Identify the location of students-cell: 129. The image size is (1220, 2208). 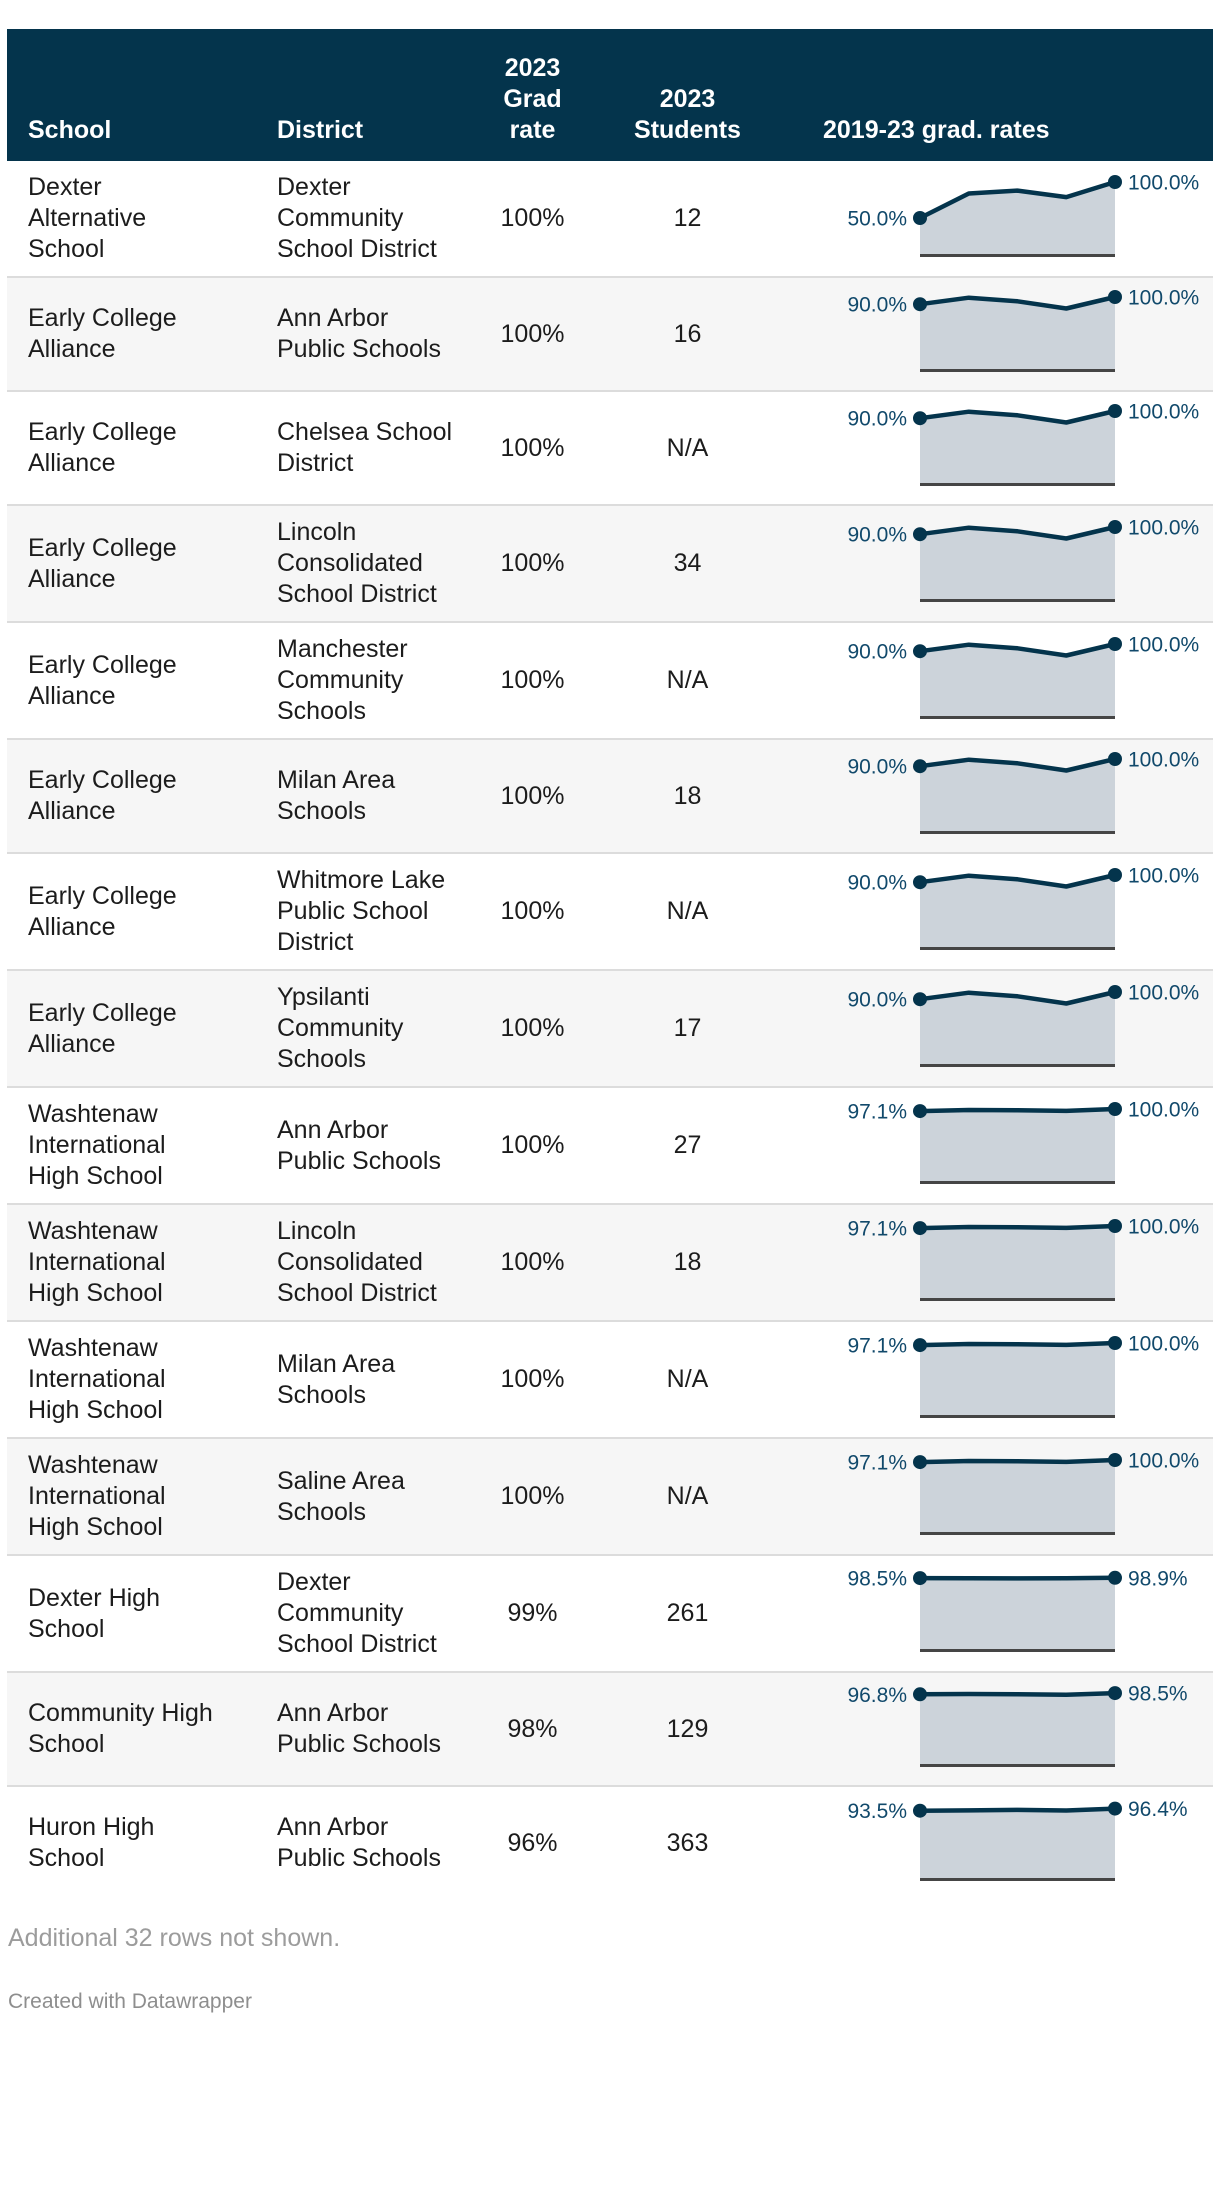
(687, 1728).